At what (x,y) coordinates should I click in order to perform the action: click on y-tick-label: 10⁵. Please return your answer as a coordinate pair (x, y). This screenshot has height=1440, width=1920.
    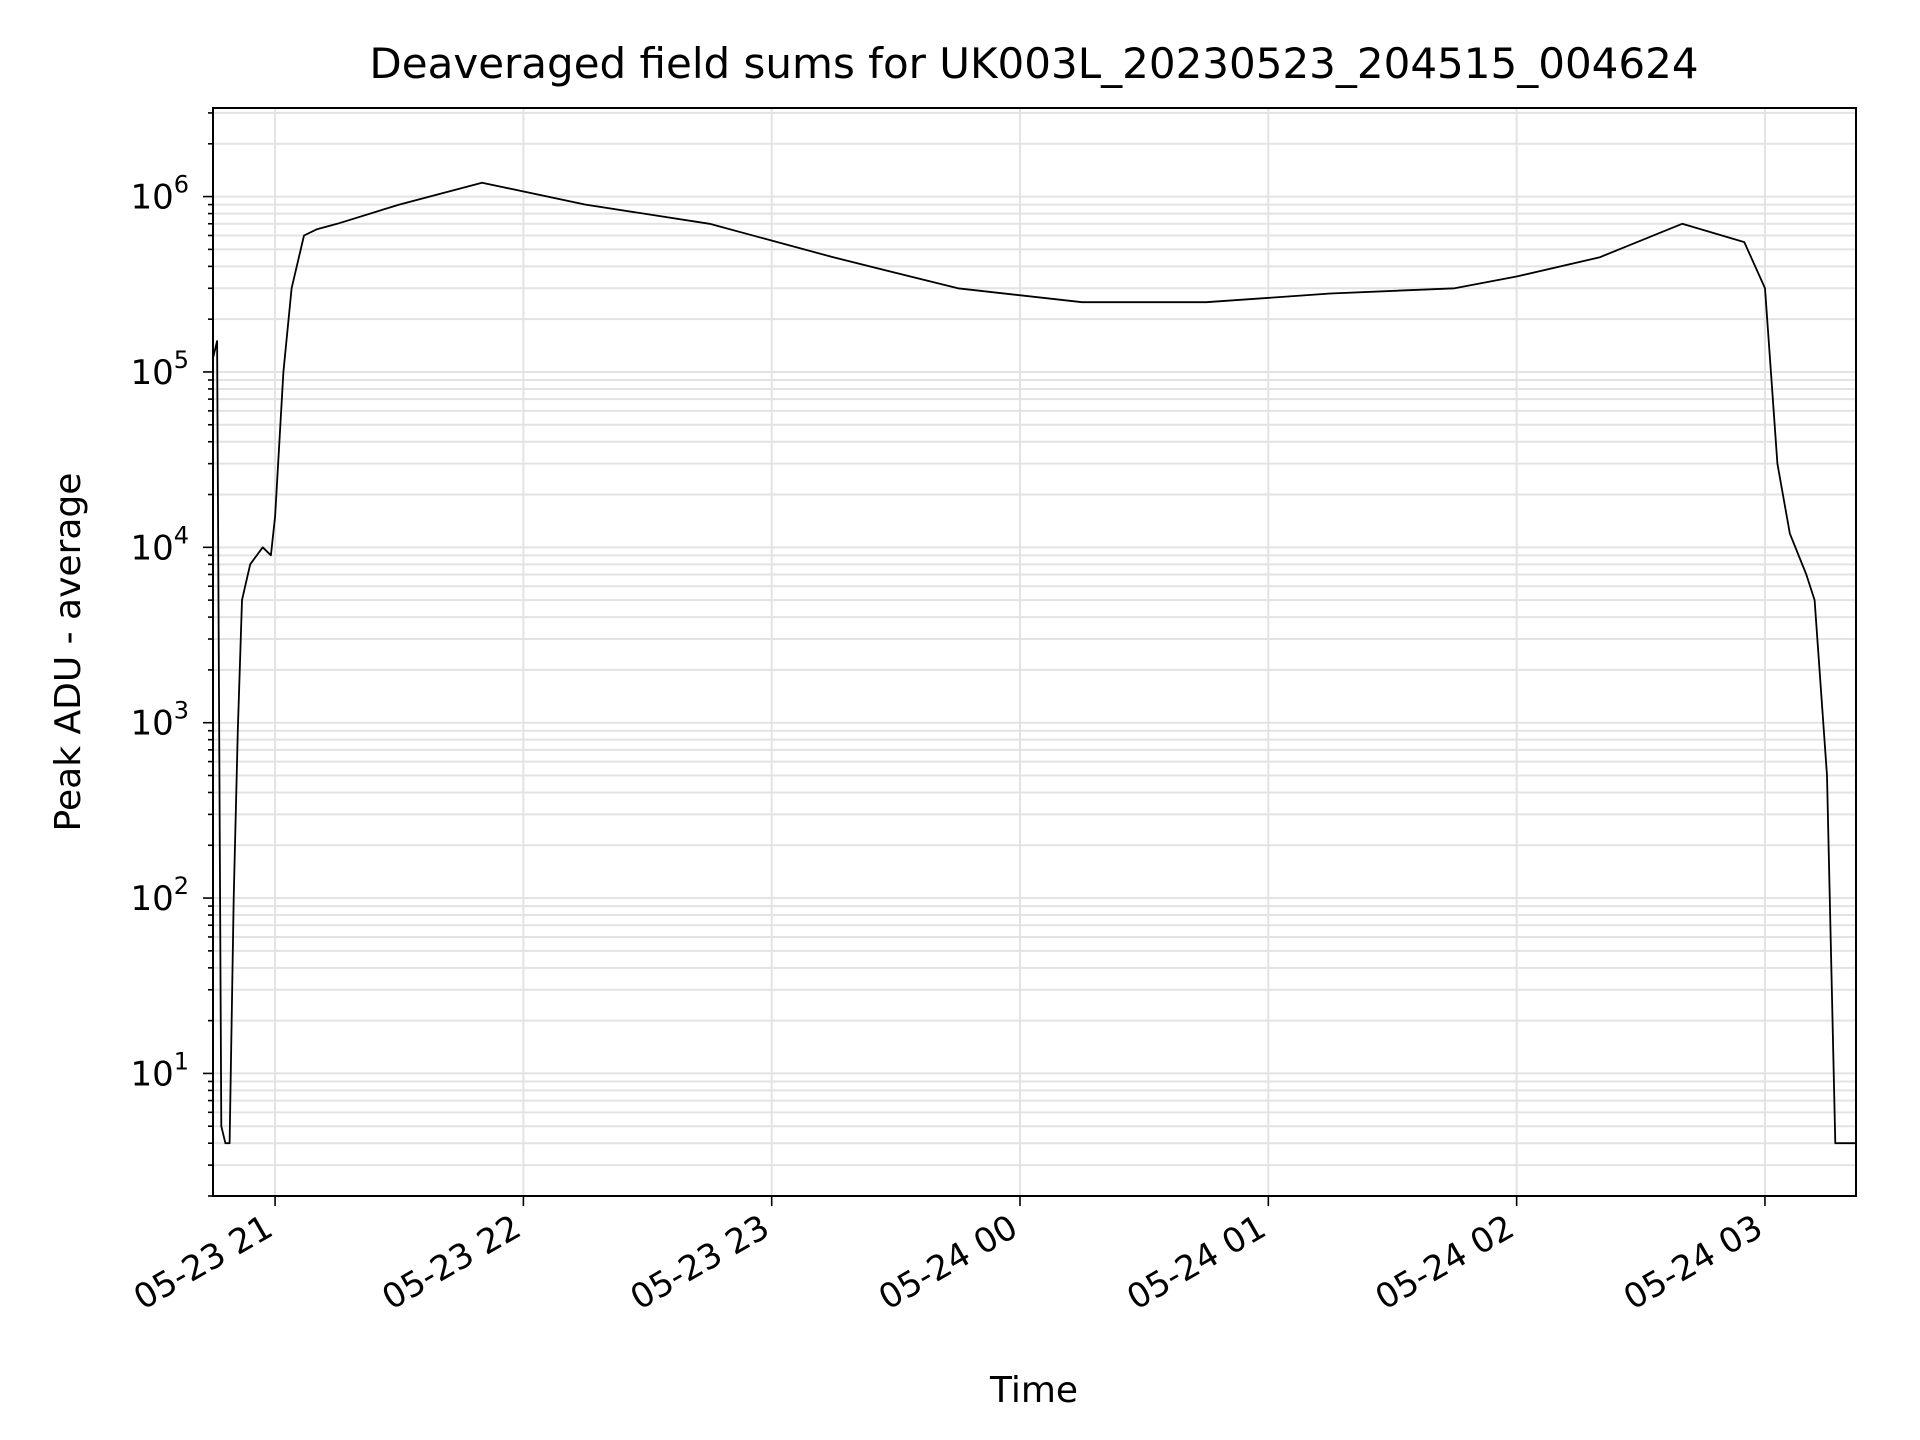
    Looking at the image, I should click on (159, 369).